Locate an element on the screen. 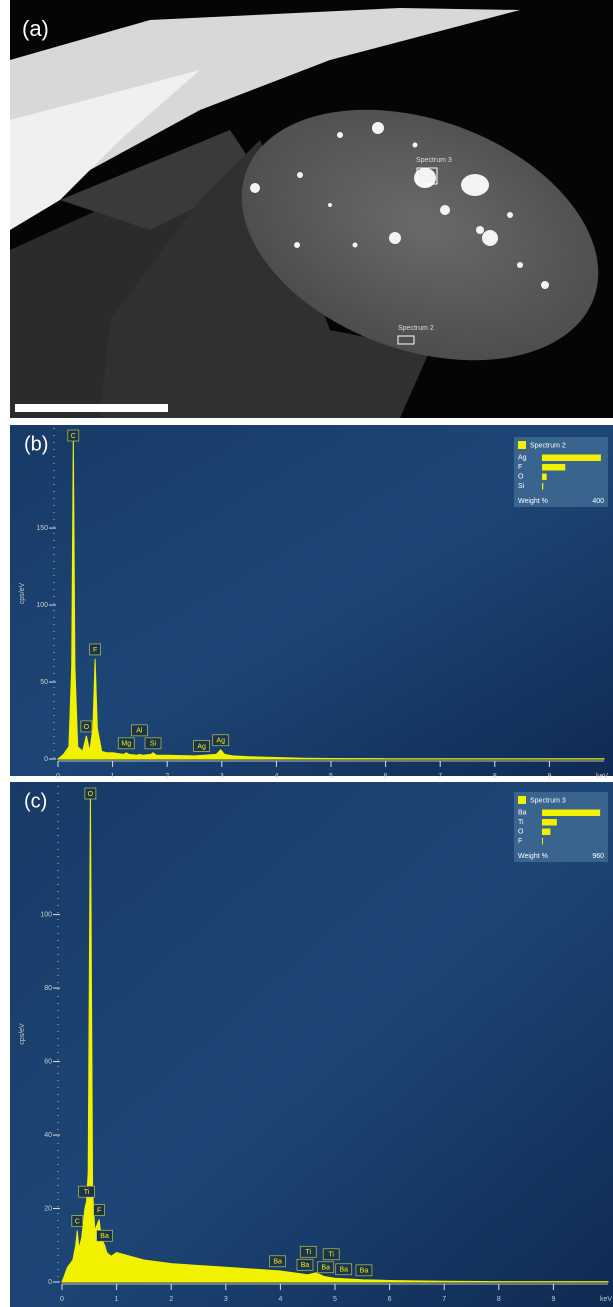 The image size is (613, 1307). annotation: Spectrum 2 is located at coordinates (416, 328).